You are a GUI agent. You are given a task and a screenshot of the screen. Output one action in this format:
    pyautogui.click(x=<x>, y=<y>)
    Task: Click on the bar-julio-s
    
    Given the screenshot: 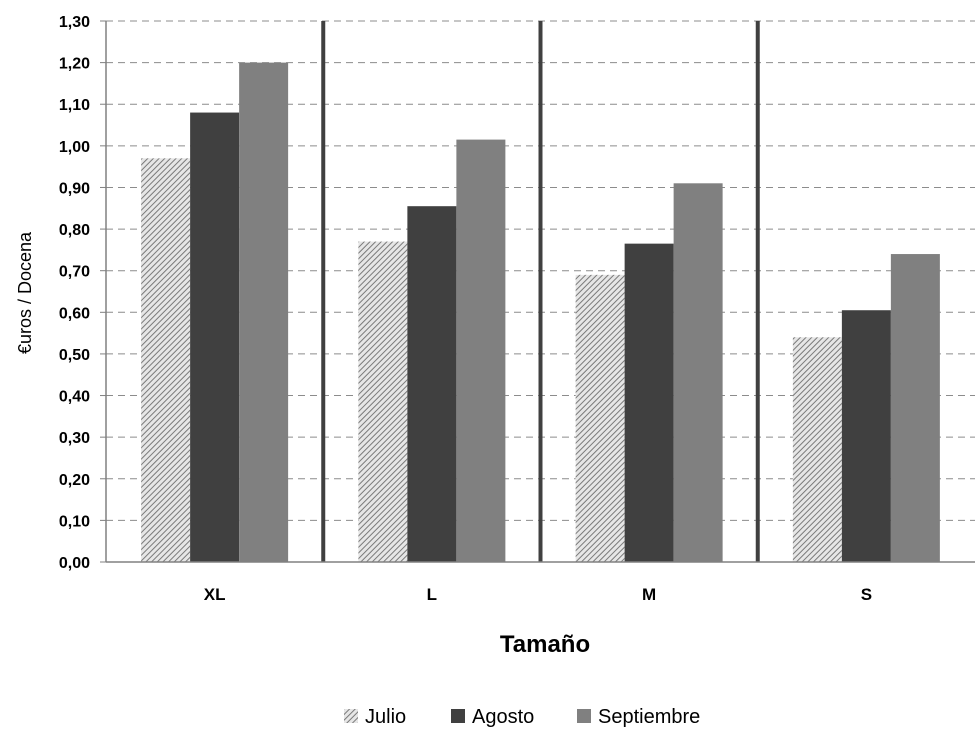 What is the action you would take?
    pyautogui.click(x=817, y=449)
    